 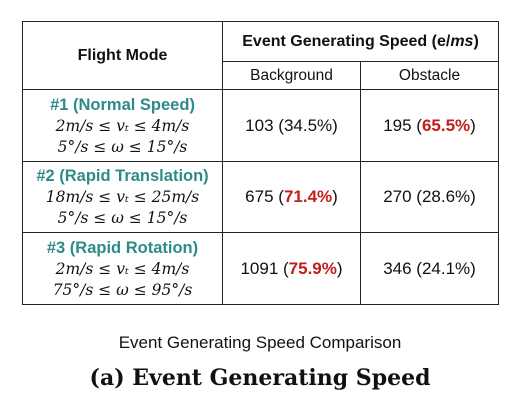 I want to click on table-caption: Event Generating Speed Comparison, so click(x=260, y=342).